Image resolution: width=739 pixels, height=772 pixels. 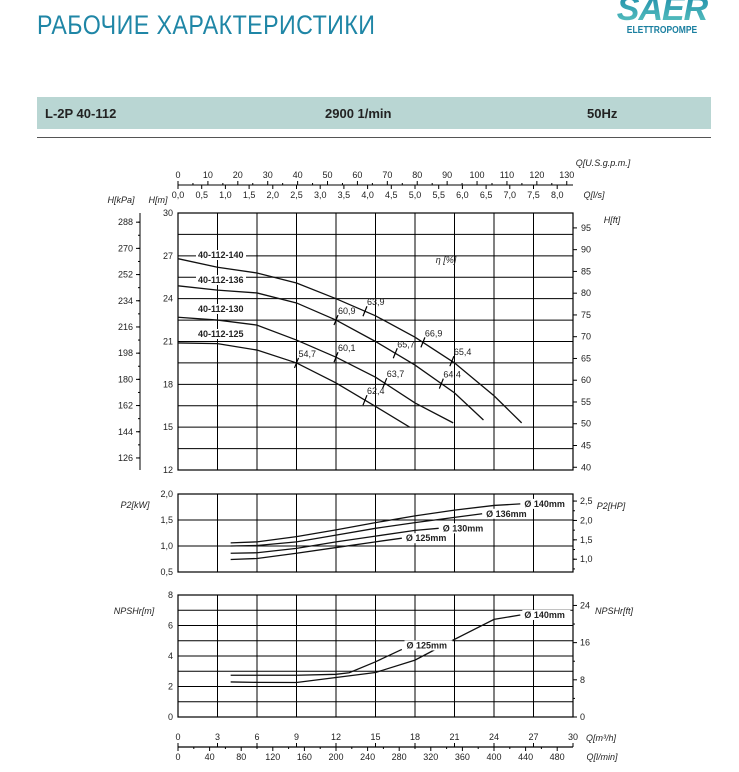 What do you see at coordinates (582, 717) in the screenshot?
I see `npsh-ytick-ft: 0` at bounding box center [582, 717].